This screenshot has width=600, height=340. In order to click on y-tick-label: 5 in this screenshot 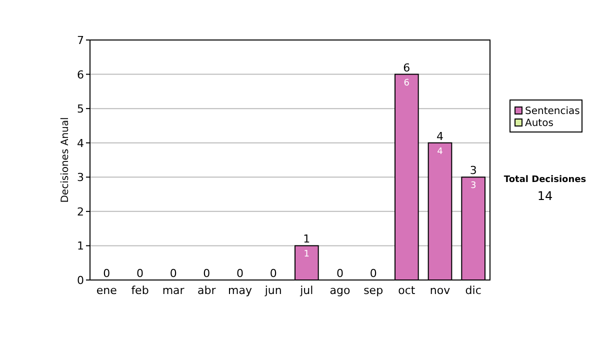, I will do `click(80, 109)`.